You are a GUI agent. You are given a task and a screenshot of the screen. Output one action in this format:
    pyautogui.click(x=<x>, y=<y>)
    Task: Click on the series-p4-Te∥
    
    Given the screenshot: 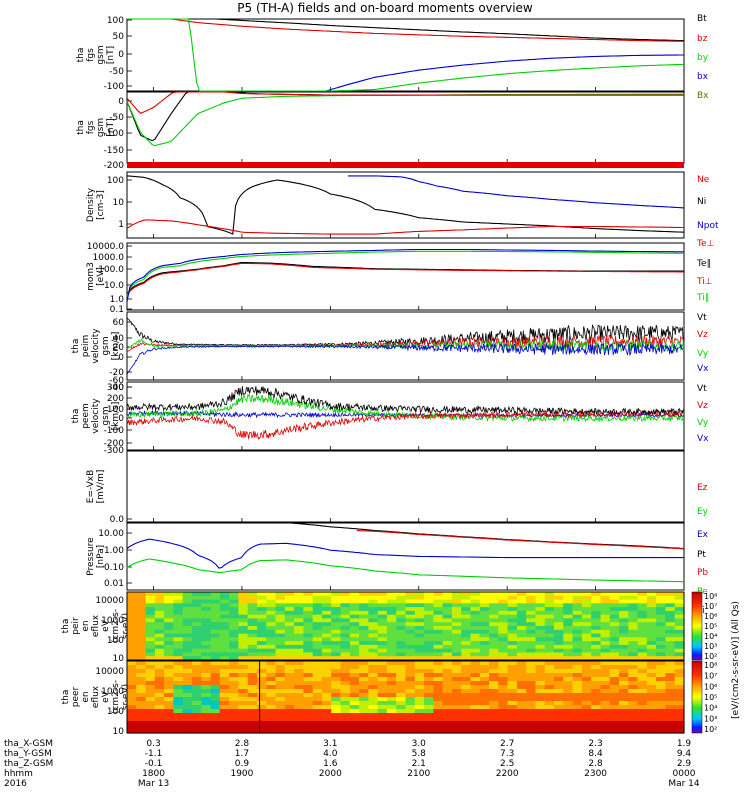 What is the action you would take?
    pyautogui.click(x=405, y=278)
    